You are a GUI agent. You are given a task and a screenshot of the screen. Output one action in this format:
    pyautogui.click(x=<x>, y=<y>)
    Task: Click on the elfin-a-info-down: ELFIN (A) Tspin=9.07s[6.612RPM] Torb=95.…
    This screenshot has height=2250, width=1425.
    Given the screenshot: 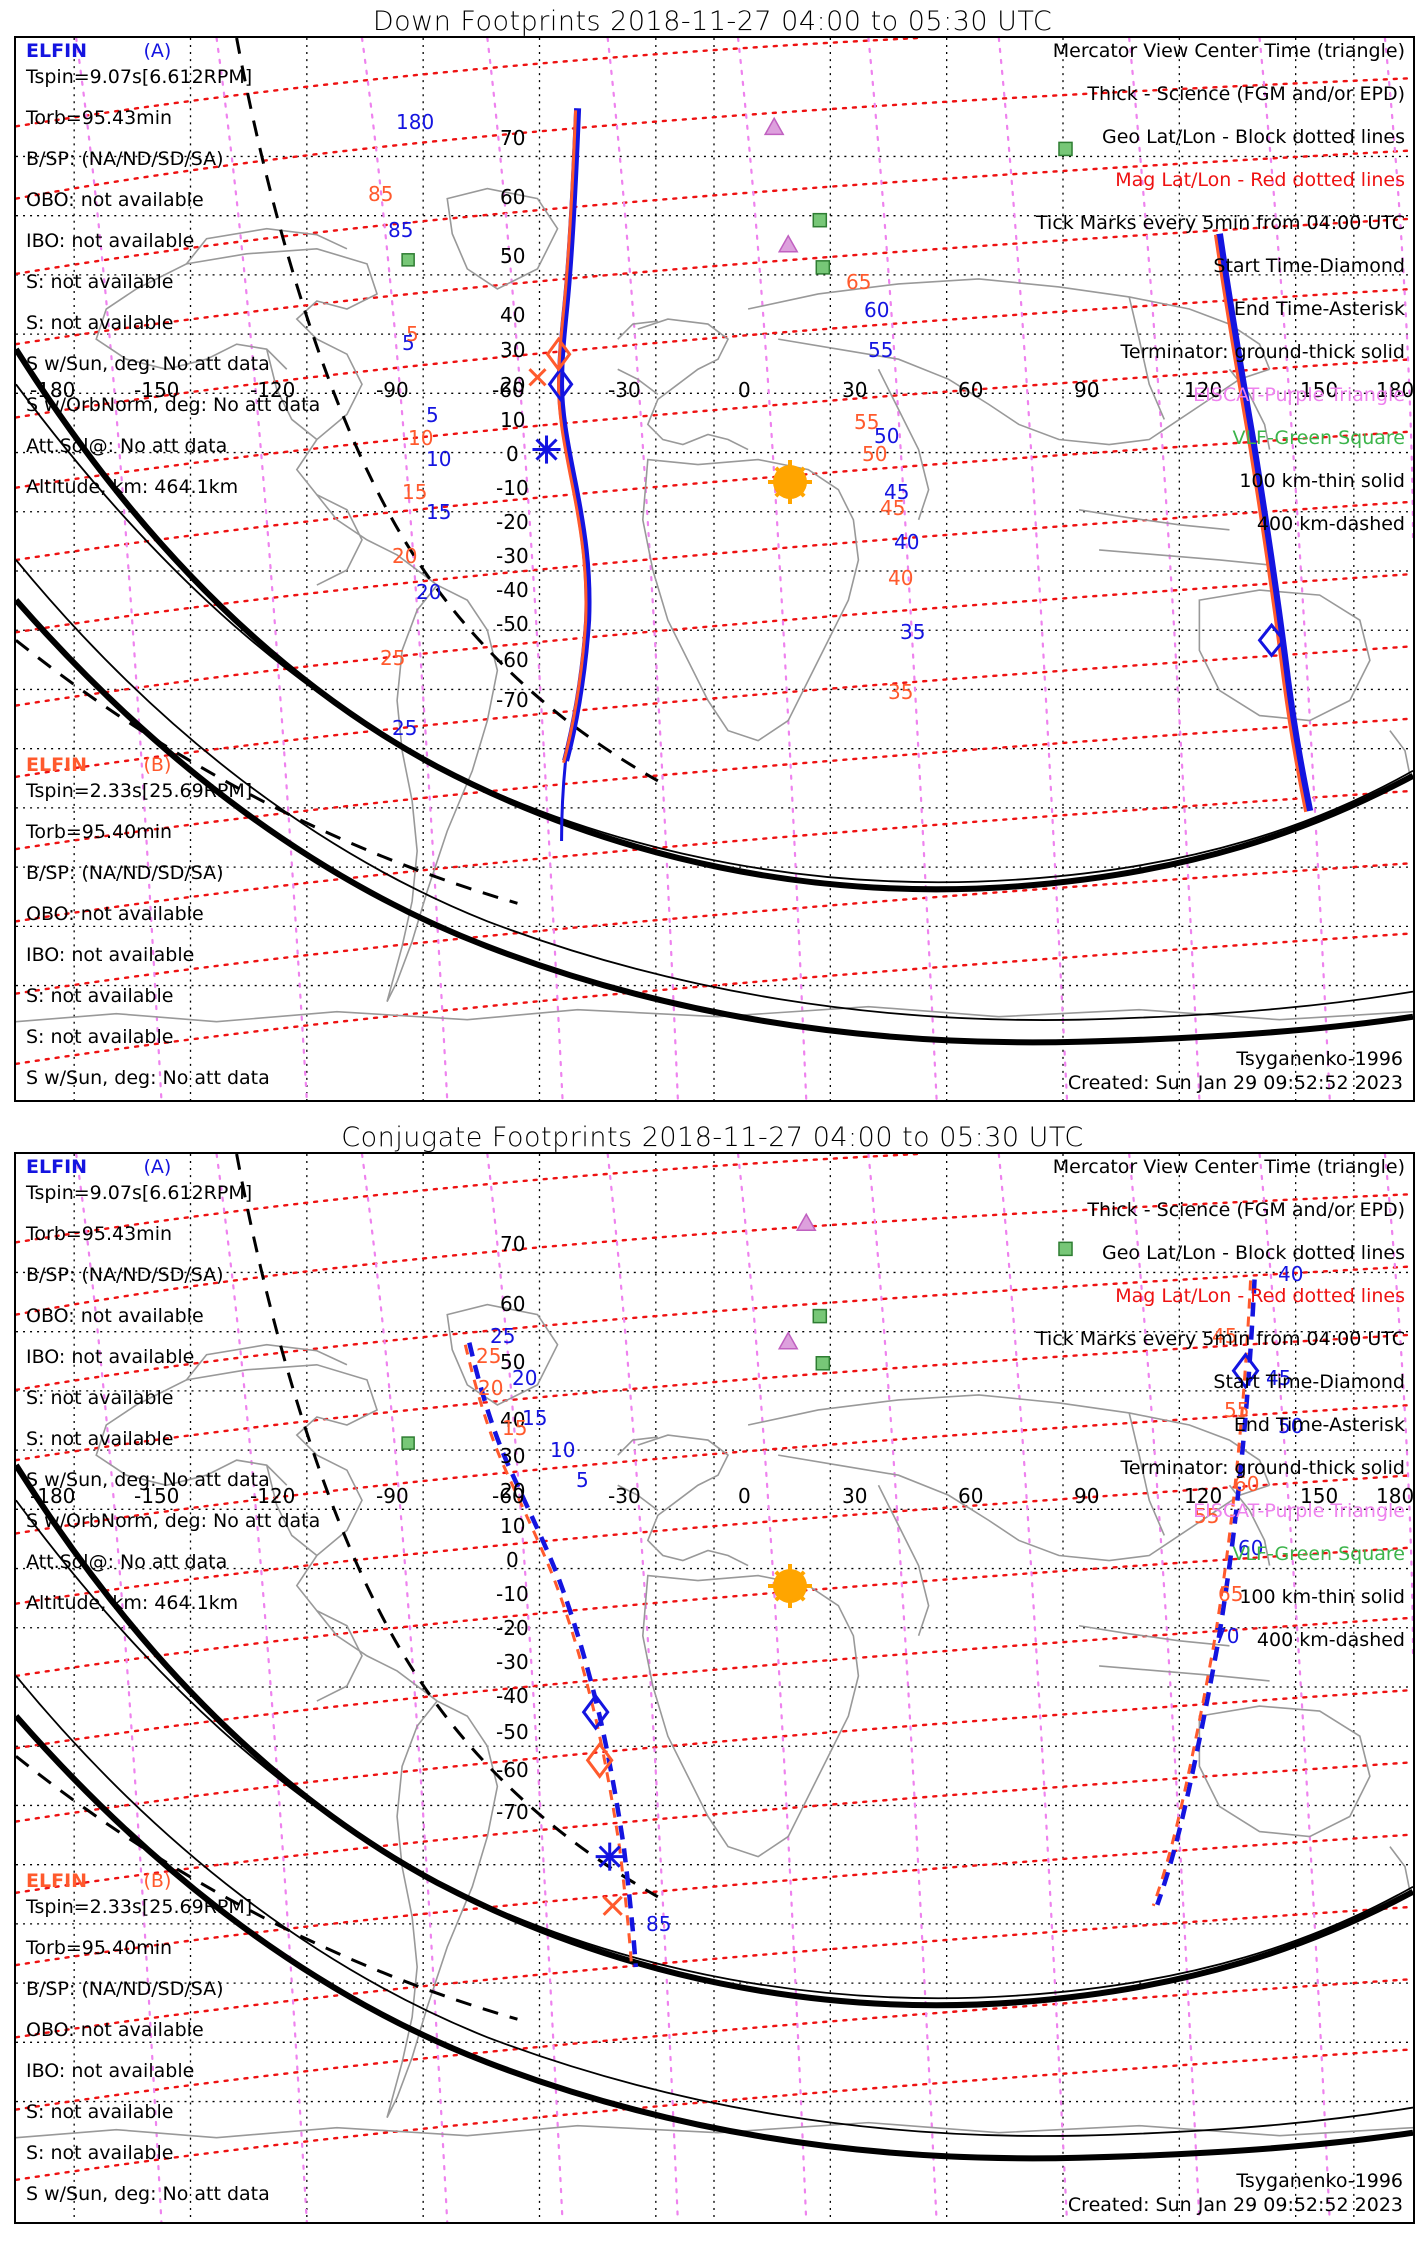 What is the action you would take?
    pyautogui.click(x=173, y=268)
    